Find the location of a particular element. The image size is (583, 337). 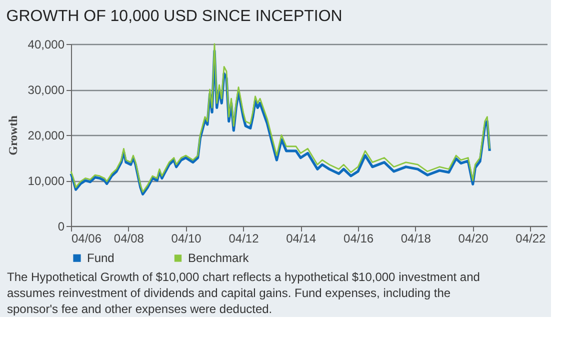

chart-title: GROWTH OF 10,000 USD SINCE INCEPTION is located at coordinates (174, 16).